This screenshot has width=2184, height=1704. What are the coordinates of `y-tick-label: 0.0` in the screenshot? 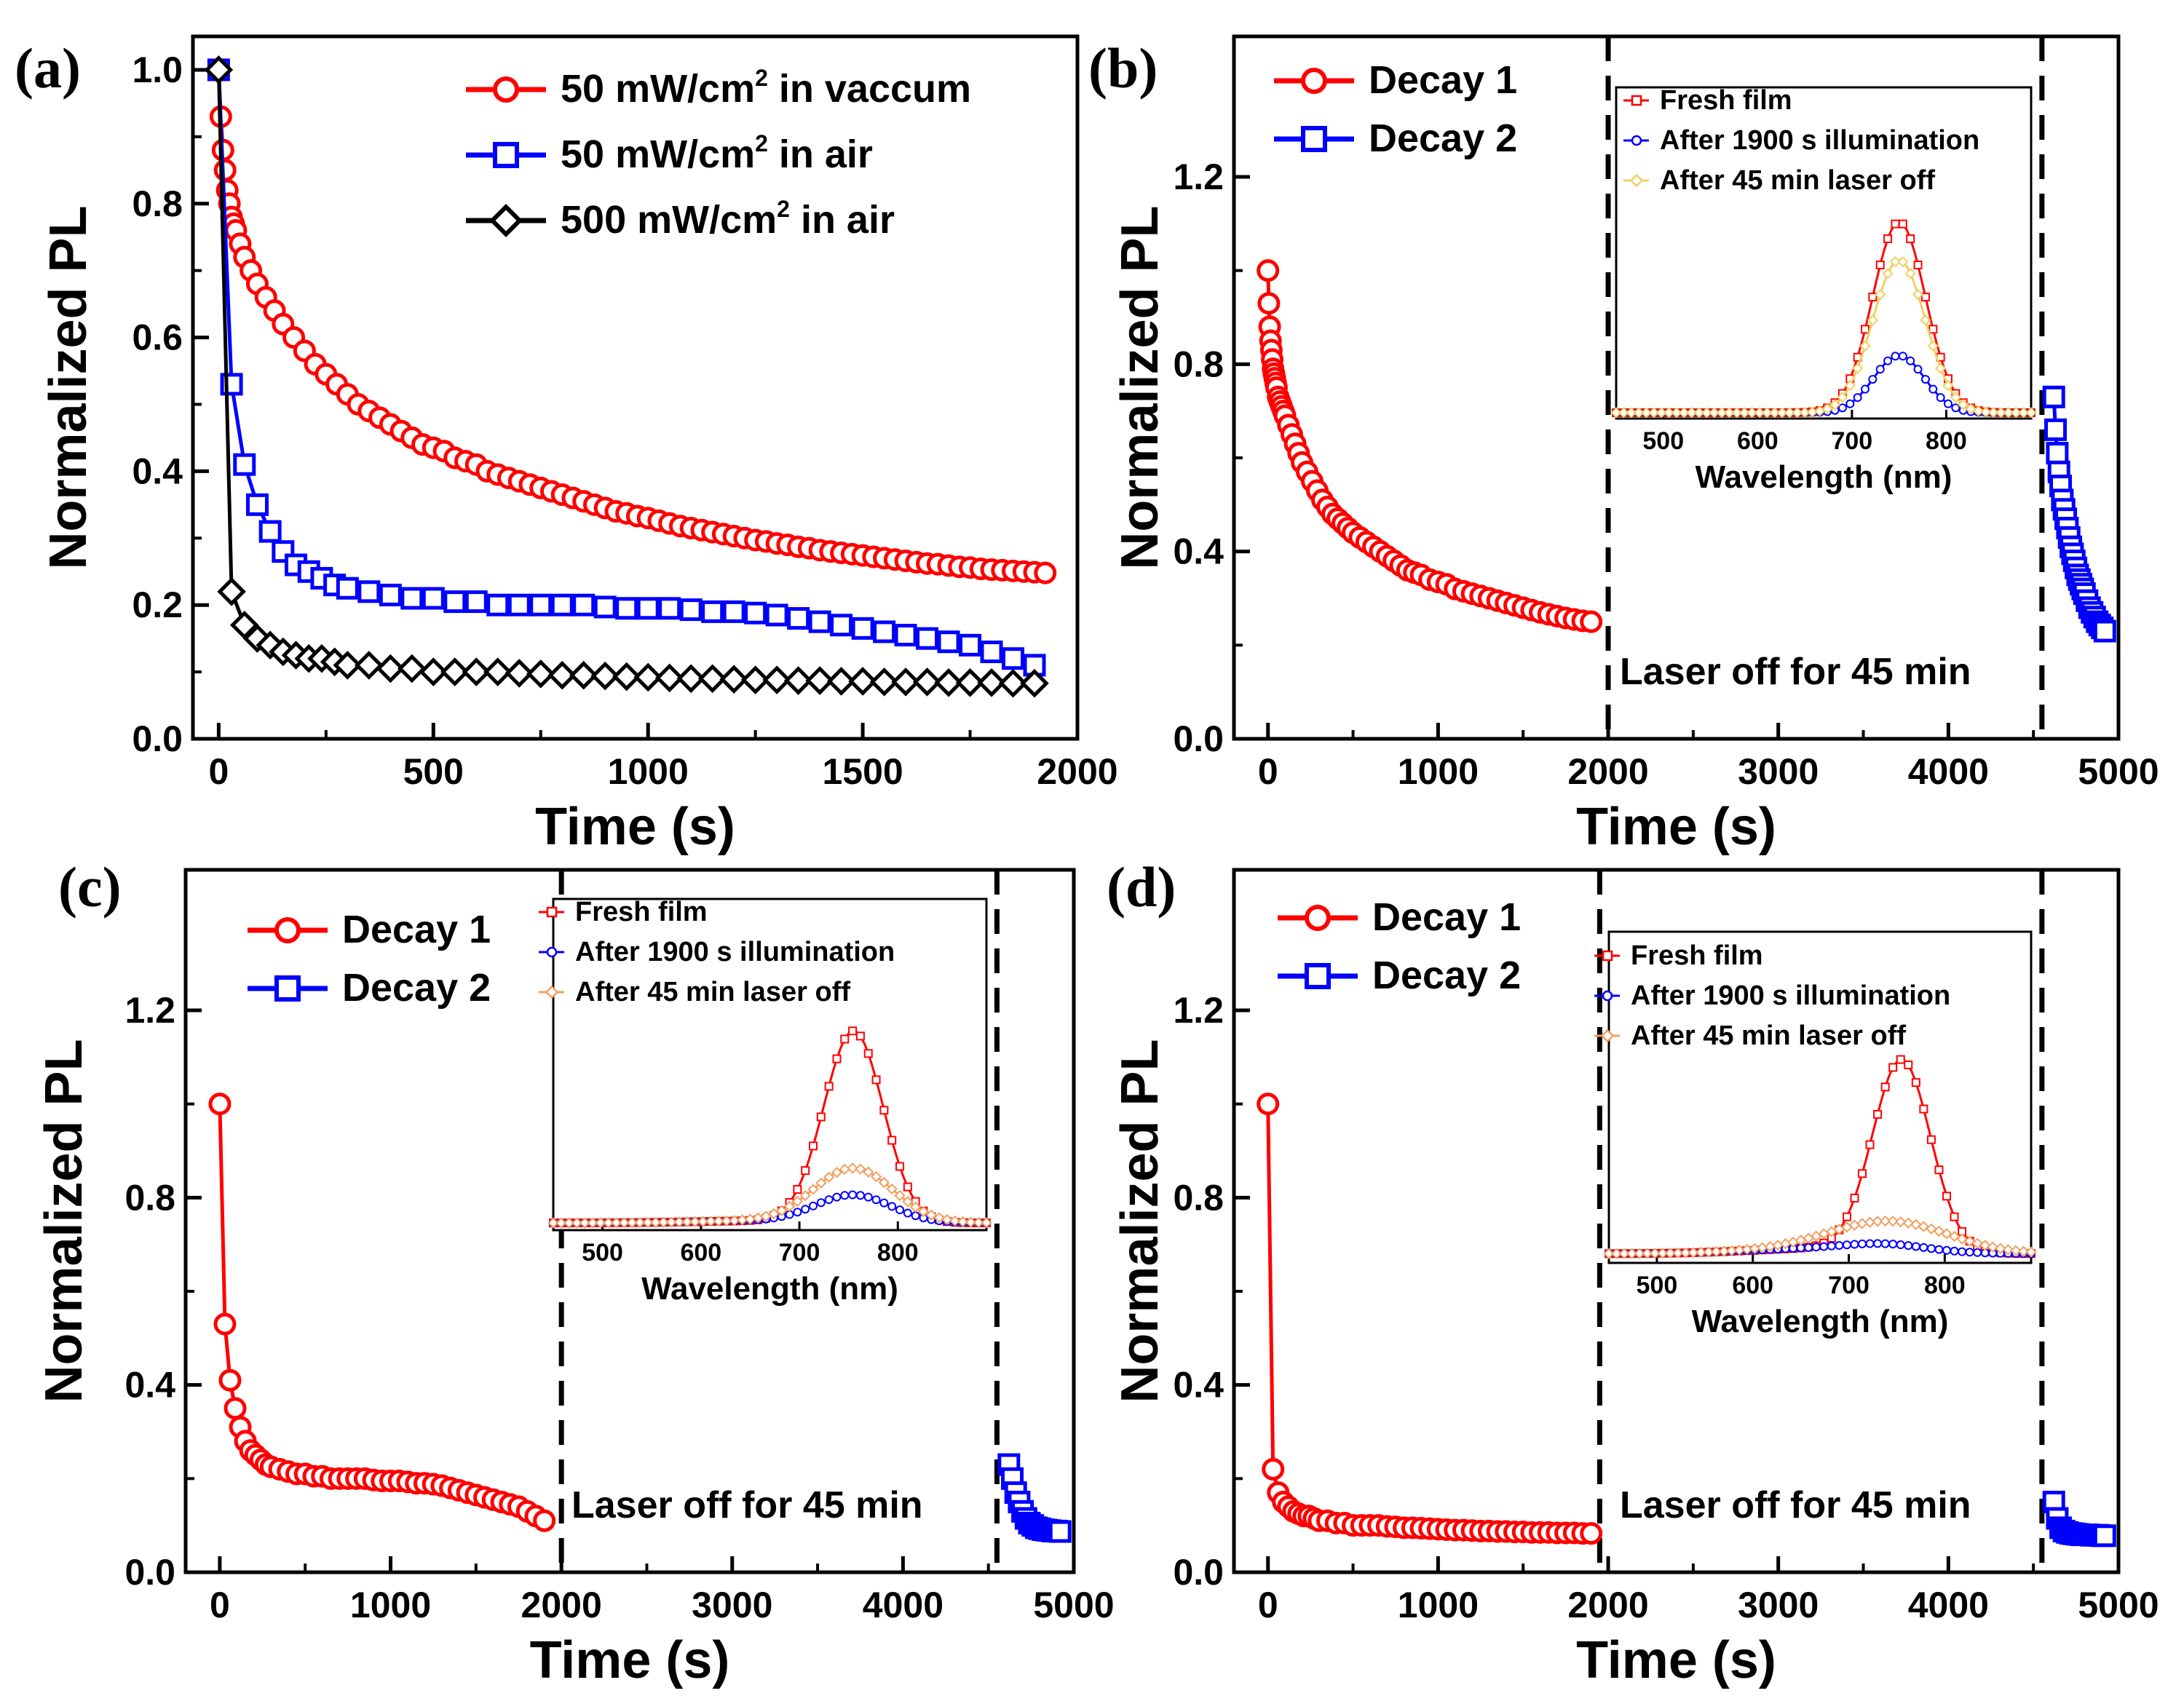 It's located at (149, 1572).